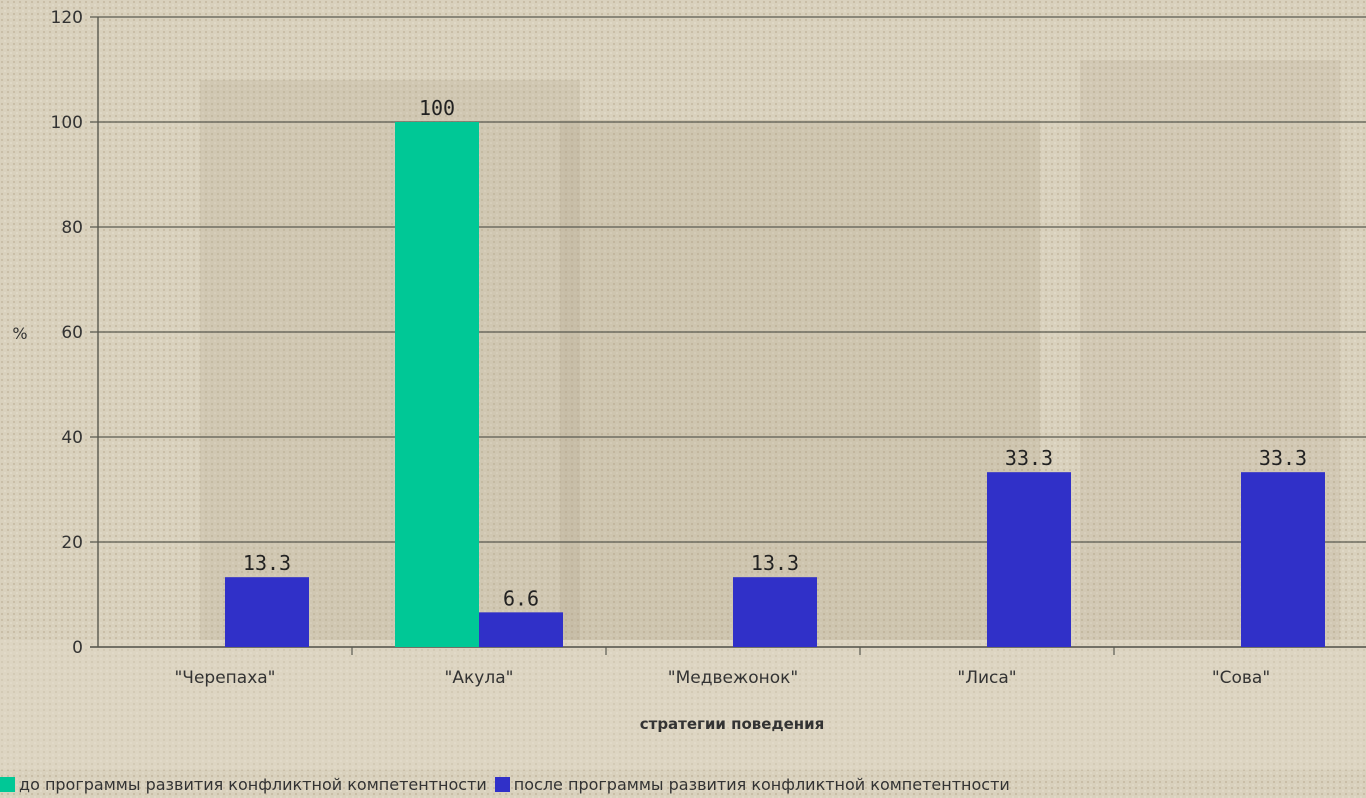 The image size is (1366, 798). Describe the element at coordinates (72, 228) in the screenshot. I see `y-tick-label: 80` at that location.